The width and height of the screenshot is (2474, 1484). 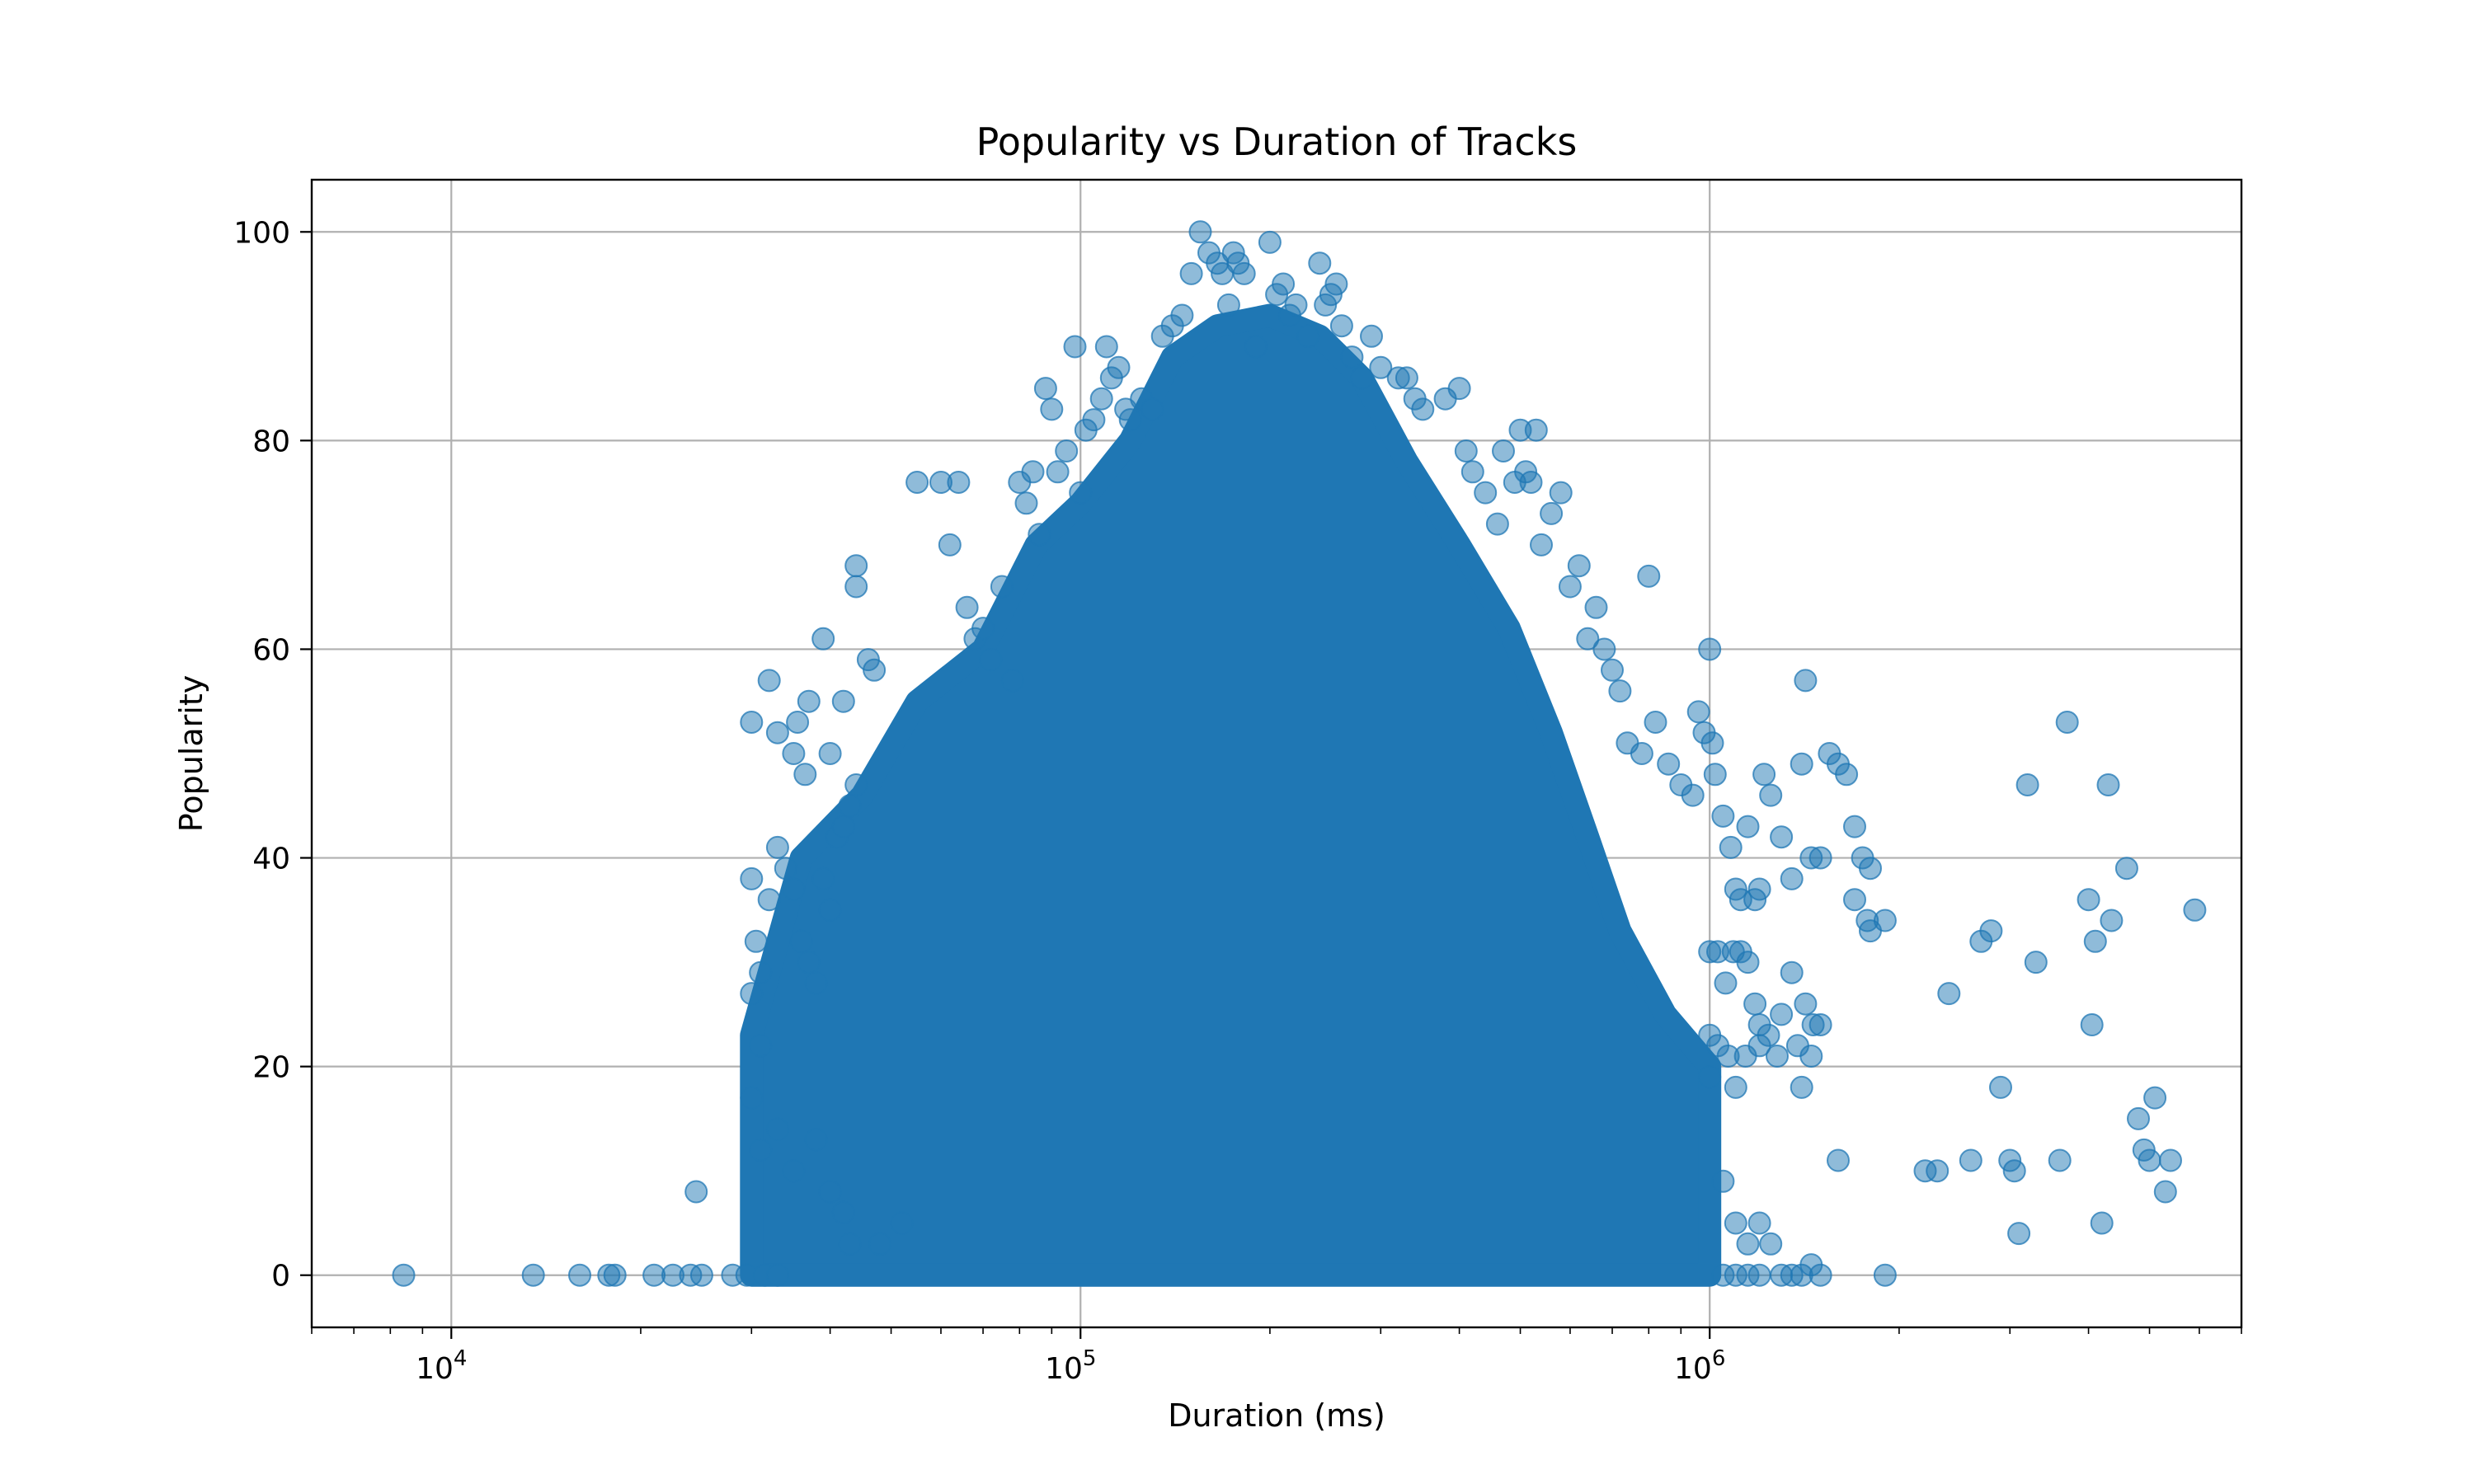 What do you see at coordinates (280, 1277) in the screenshot?
I see `y-tick-label: 0` at bounding box center [280, 1277].